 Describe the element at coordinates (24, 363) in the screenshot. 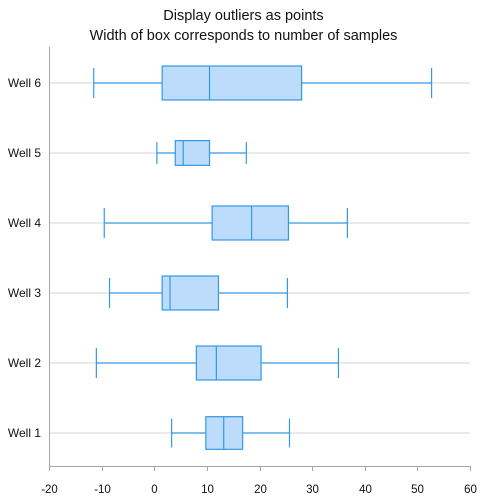

I see `category-label: Well 2` at that location.